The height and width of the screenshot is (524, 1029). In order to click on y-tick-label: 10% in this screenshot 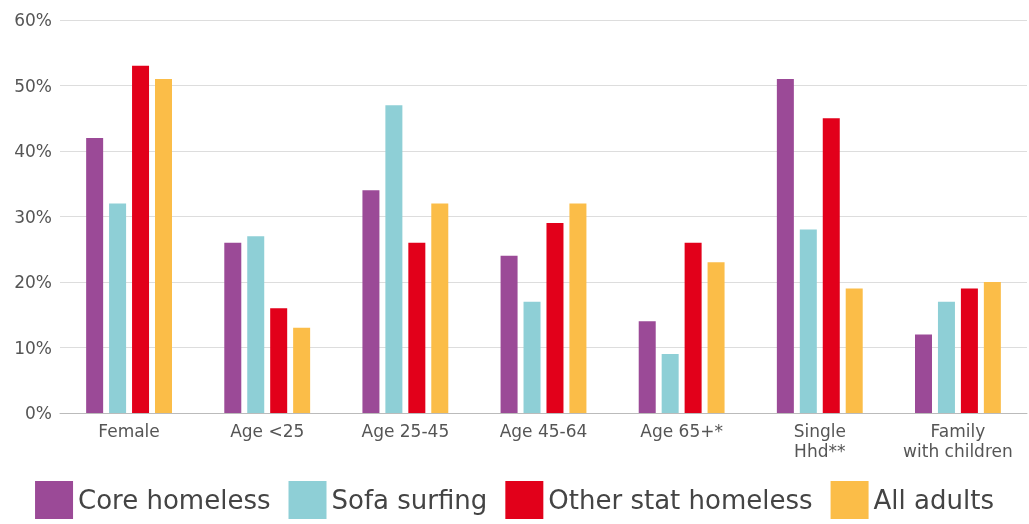, I will do `click(33, 347)`.